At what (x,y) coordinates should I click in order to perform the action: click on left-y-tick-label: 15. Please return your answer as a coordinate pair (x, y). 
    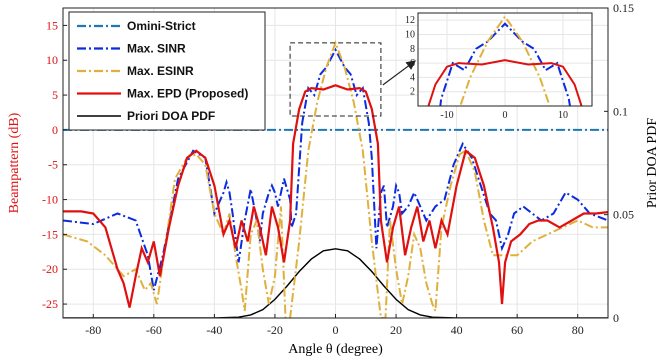
    Looking at the image, I should click on (52, 25).